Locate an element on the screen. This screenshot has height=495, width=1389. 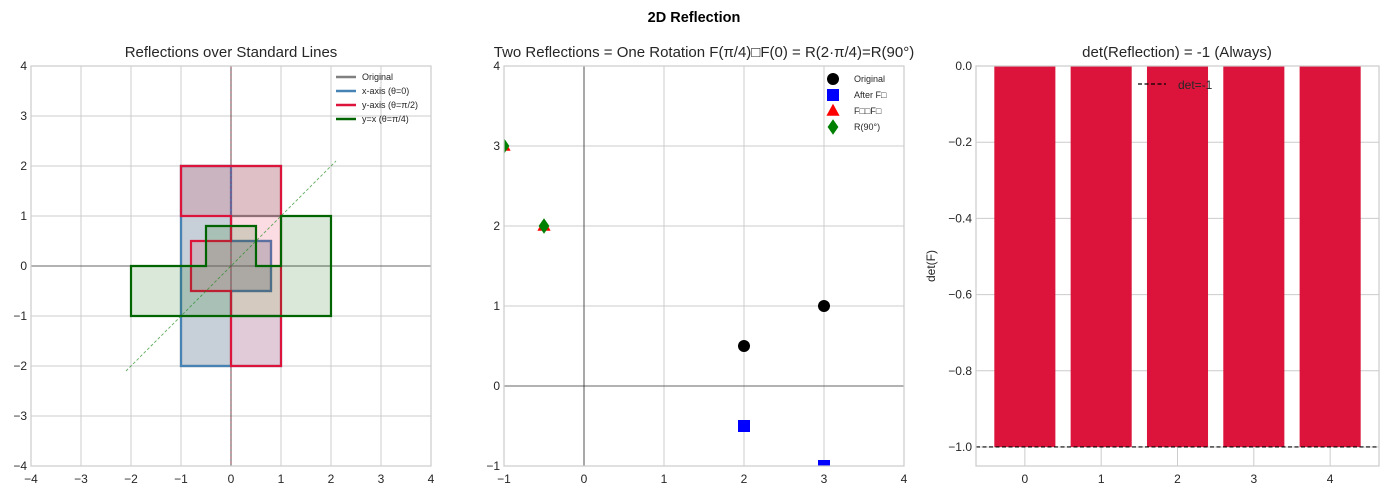
legend-label: x-axis (θ=0) is located at coordinates (385, 91).